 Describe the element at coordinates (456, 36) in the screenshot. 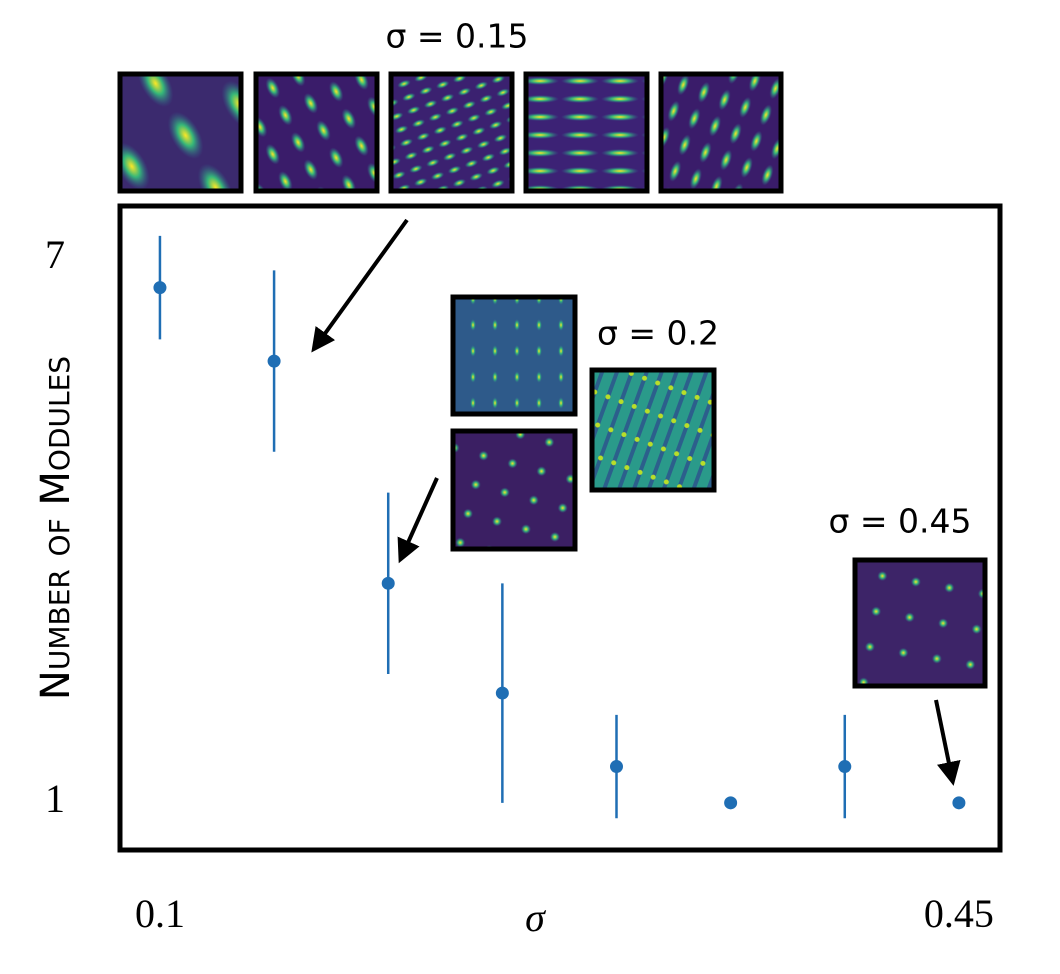

I see `annotation: σ = 0.15` at that location.